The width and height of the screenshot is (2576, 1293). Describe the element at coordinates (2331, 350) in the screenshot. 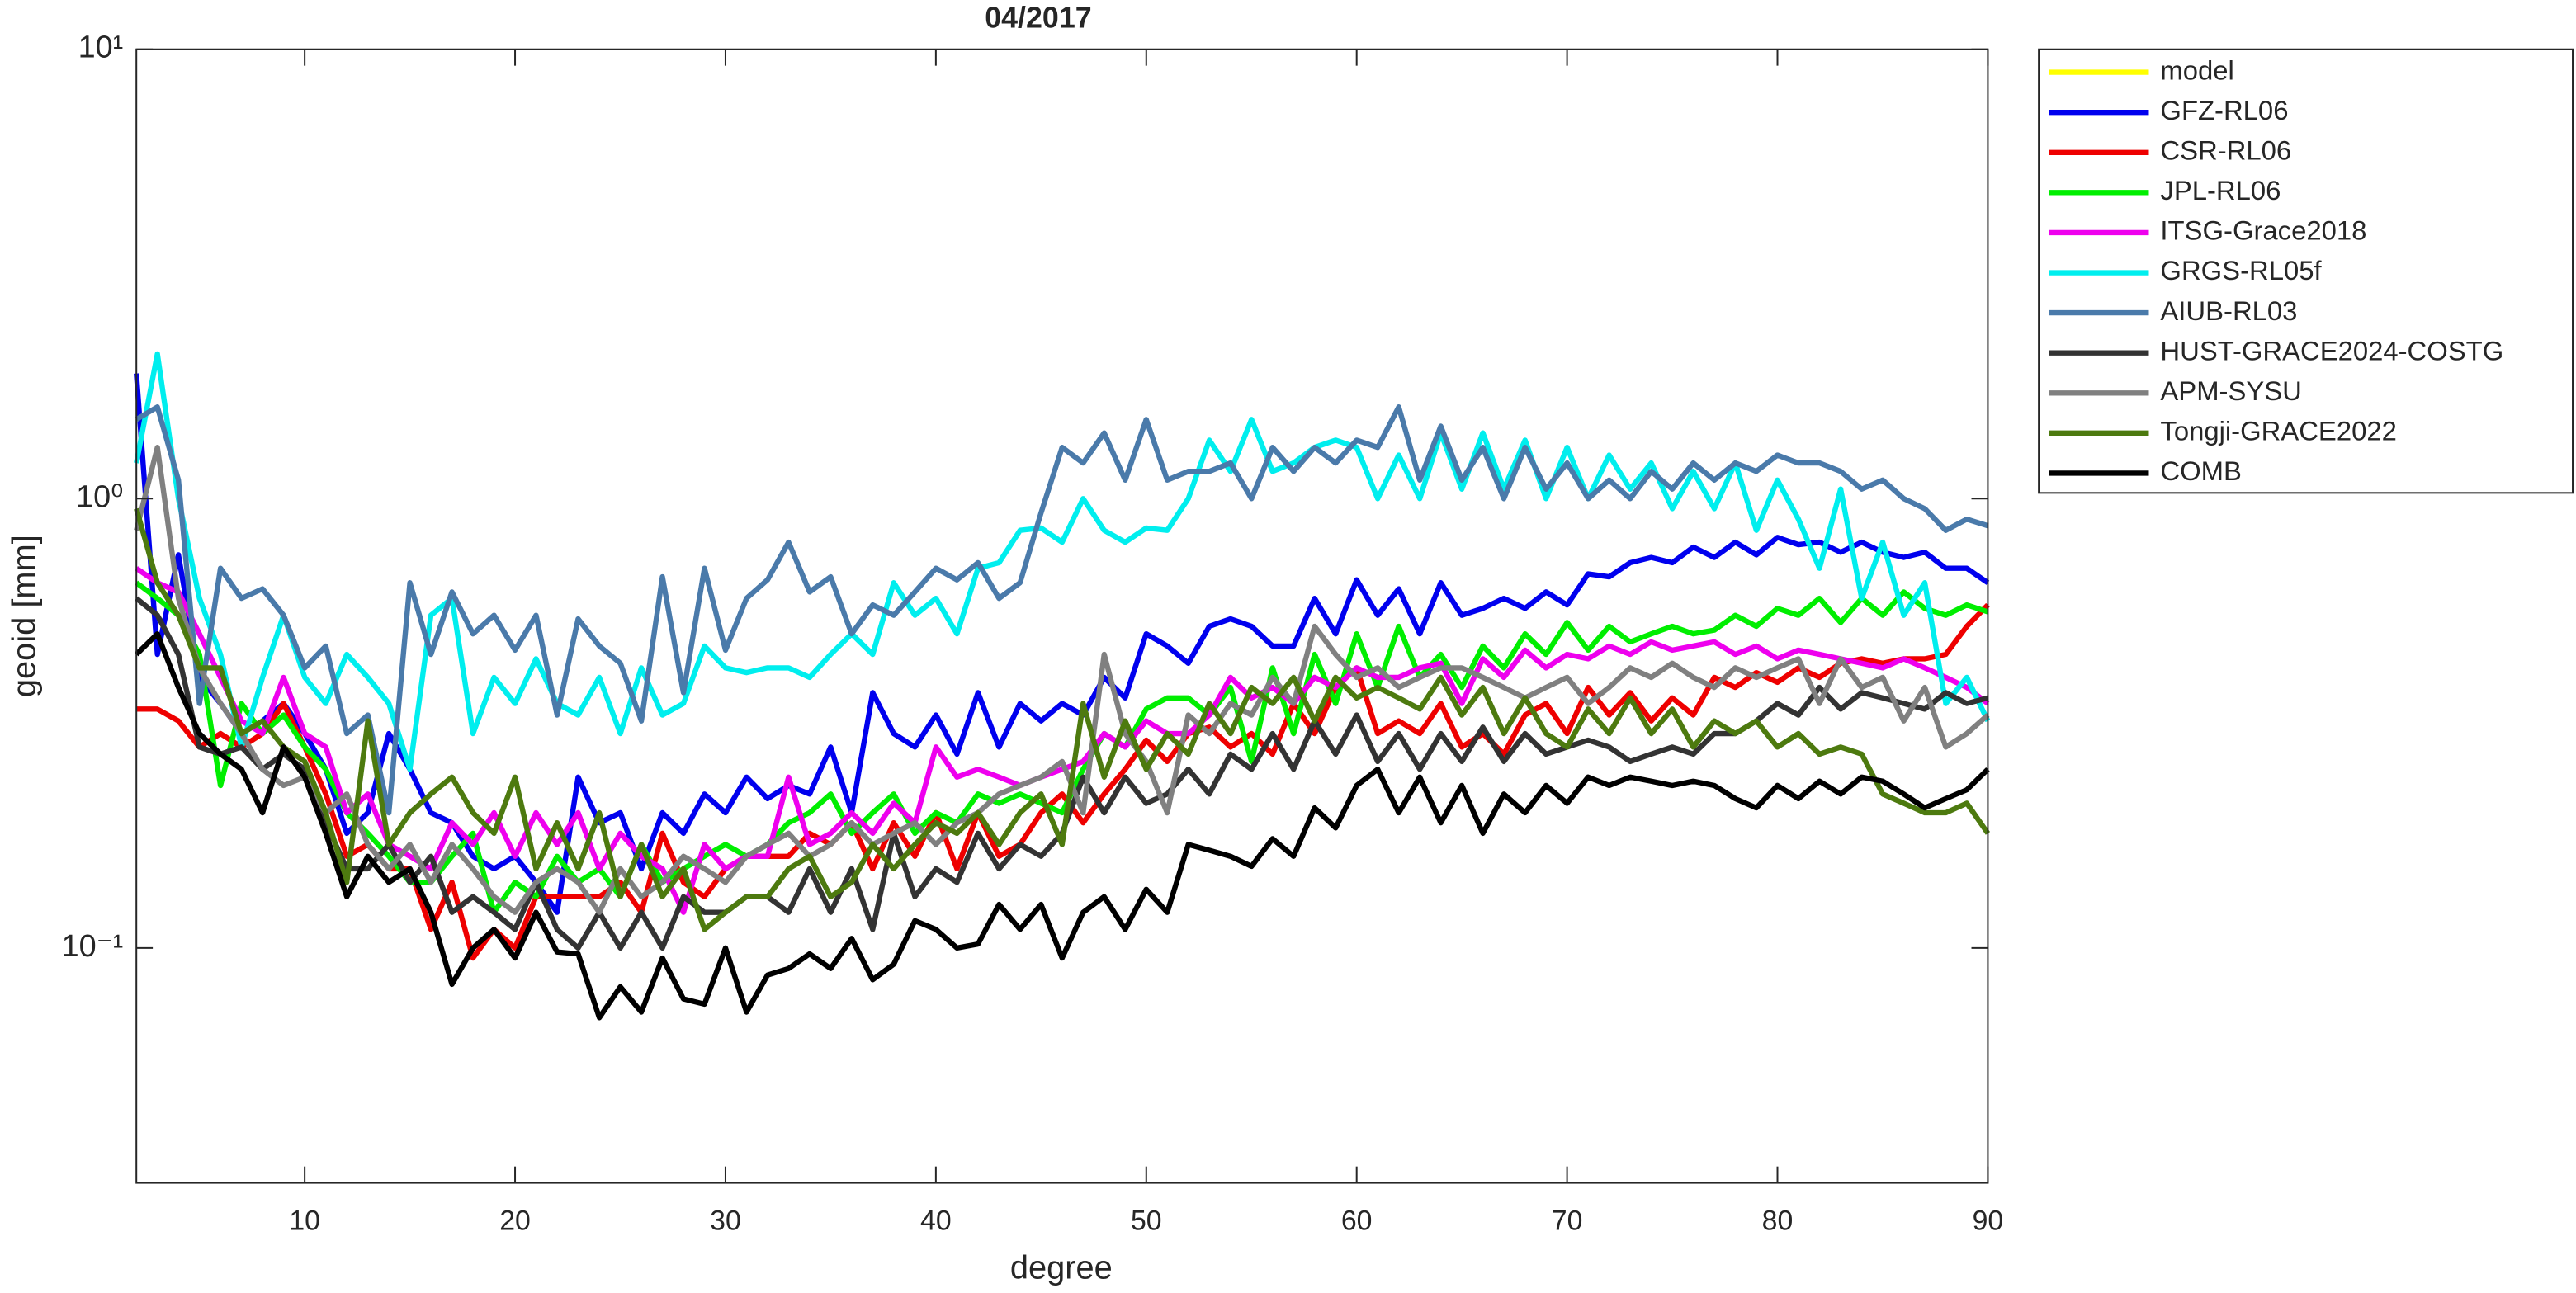

I see `legend-label: HUST-GRACE2024-COSTG` at that location.